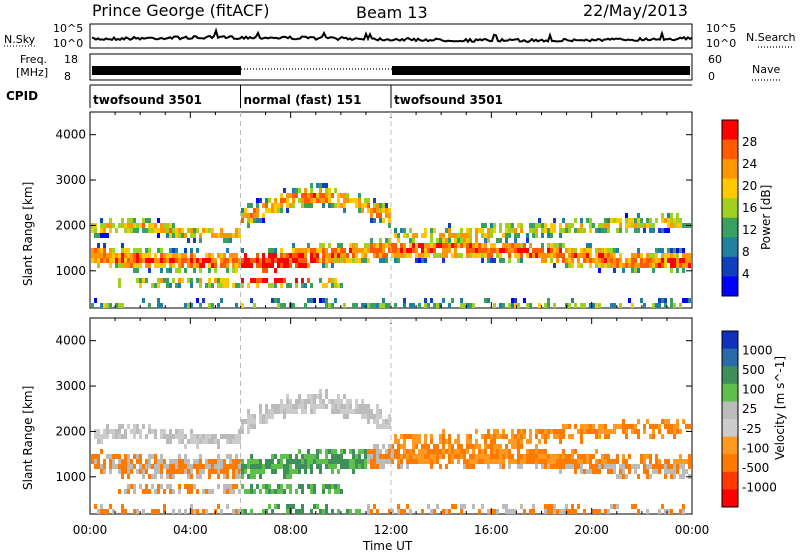 The height and width of the screenshot is (554, 800). What do you see at coordinates (541, 70) in the screenshot?
I see `freq-band-right` at bounding box center [541, 70].